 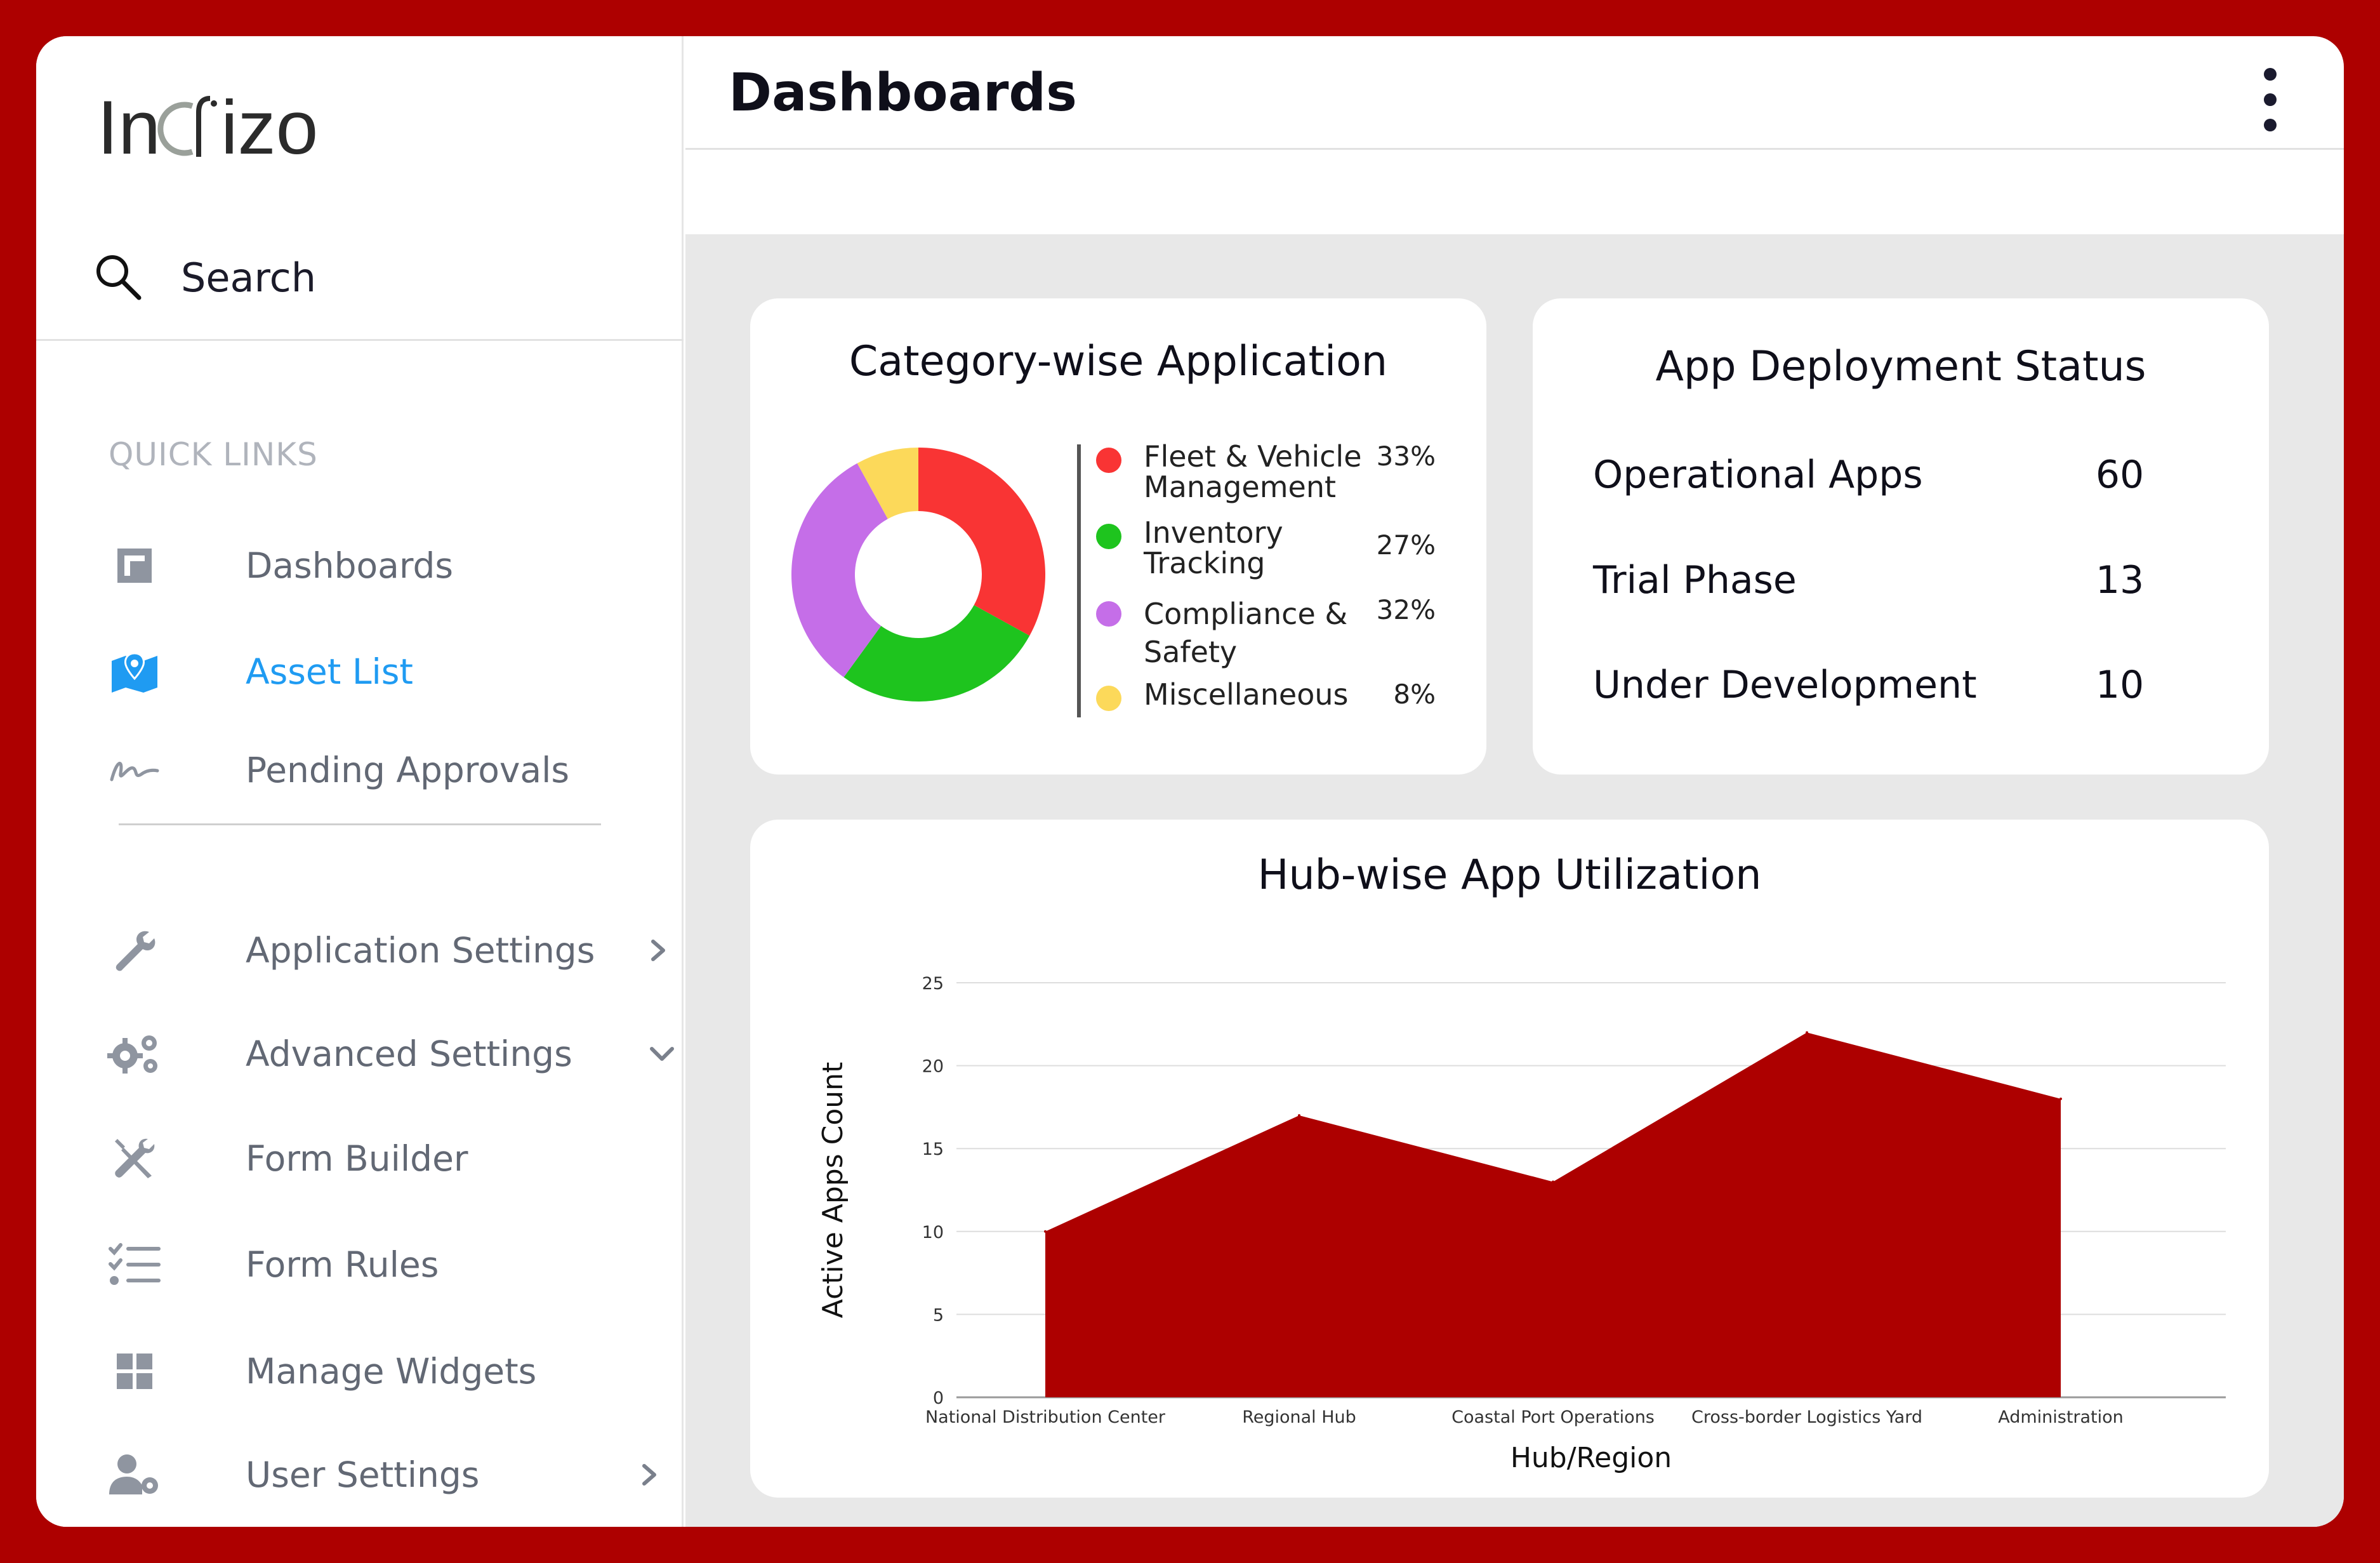 I want to click on sidebar-item-pending-approvals: Pending Approvals, so click(x=337, y=770).